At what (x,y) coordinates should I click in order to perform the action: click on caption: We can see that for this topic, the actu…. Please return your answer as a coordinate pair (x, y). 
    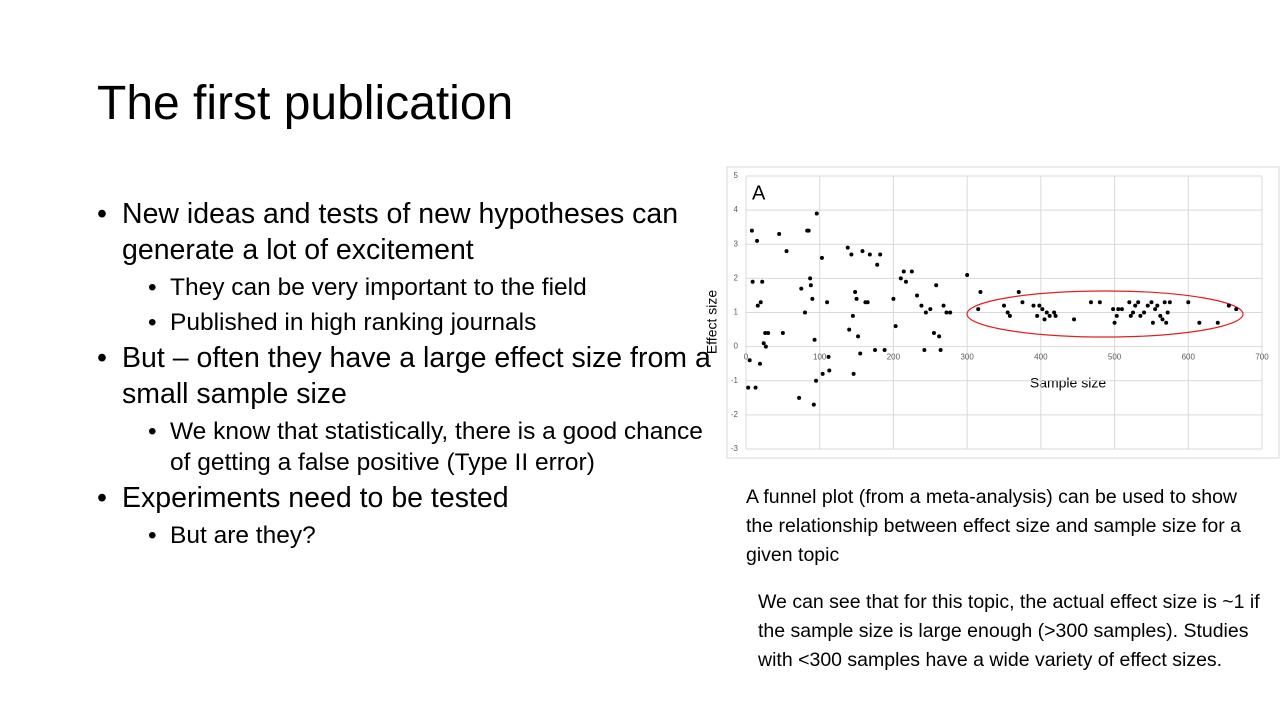
    Looking at the image, I should click on (1009, 631).